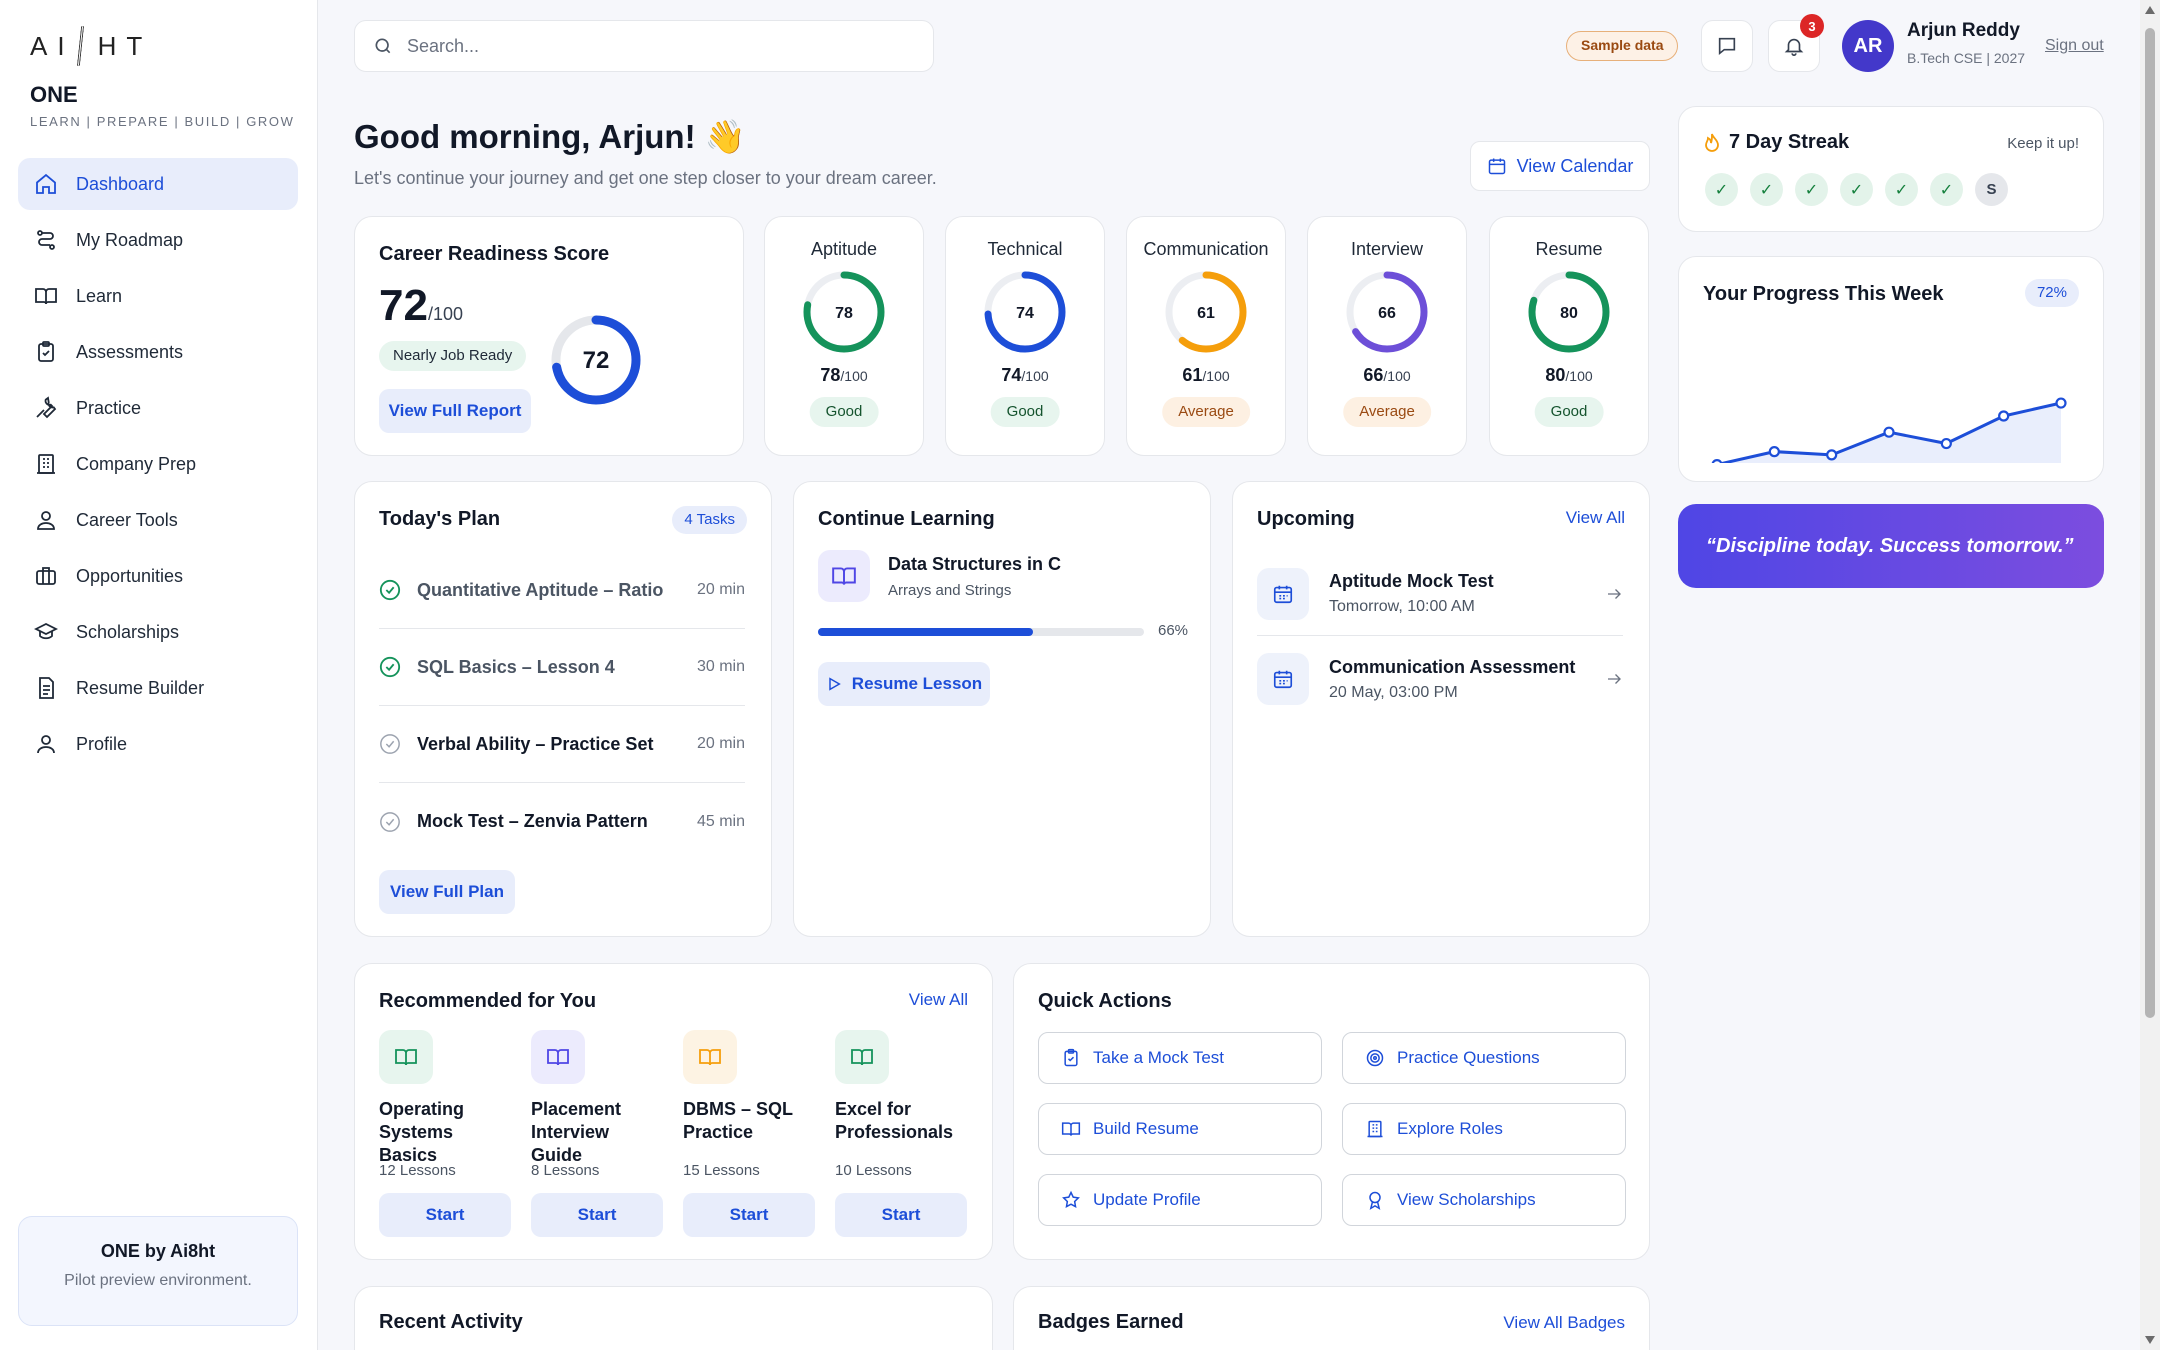 The width and height of the screenshot is (2160, 1350). What do you see at coordinates (904, 684) in the screenshot?
I see `resume-lesson-button: Resume Lesson` at bounding box center [904, 684].